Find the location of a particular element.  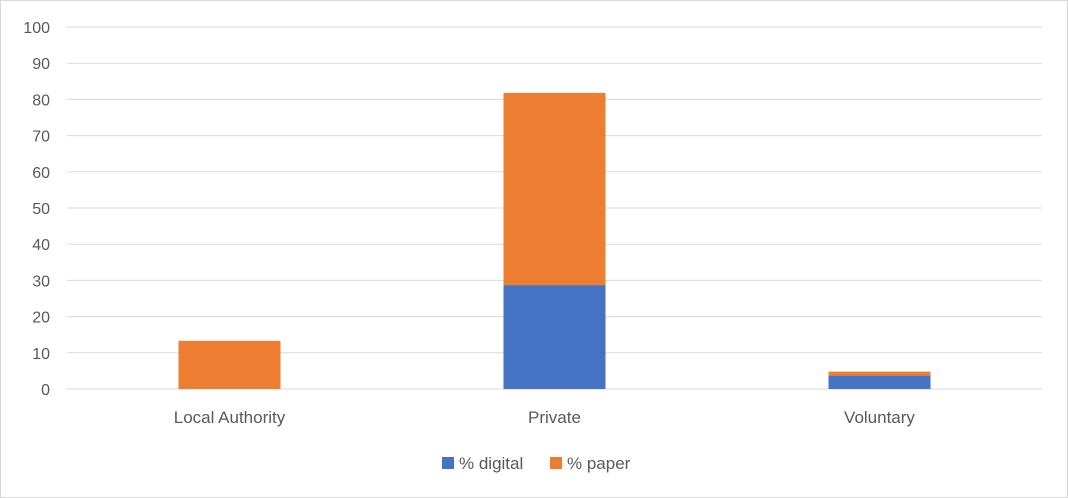

x-category-label: Private is located at coordinates (554, 417).